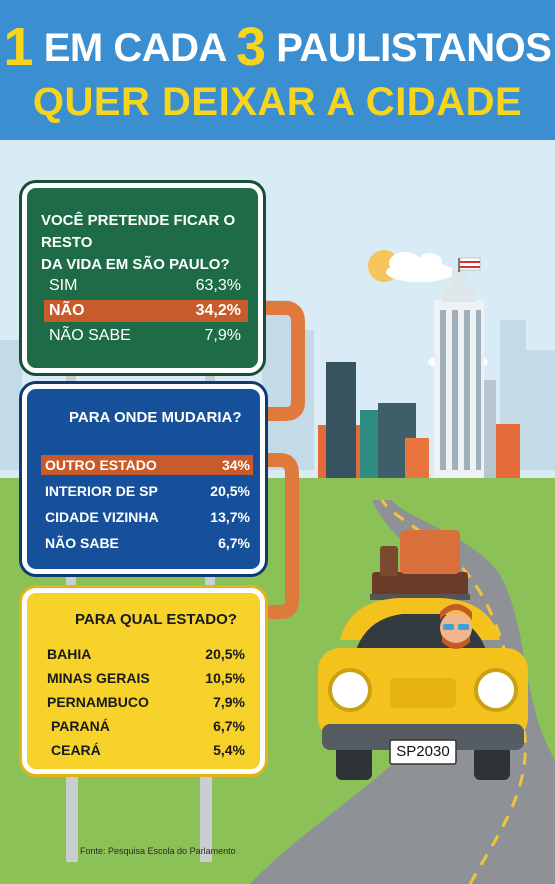 This screenshot has width=555, height=884. What do you see at coordinates (156, 619) in the screenshot?
I see `sign-3-question: PARA QUAL ESTADO?` at bounding box center [156, 619].